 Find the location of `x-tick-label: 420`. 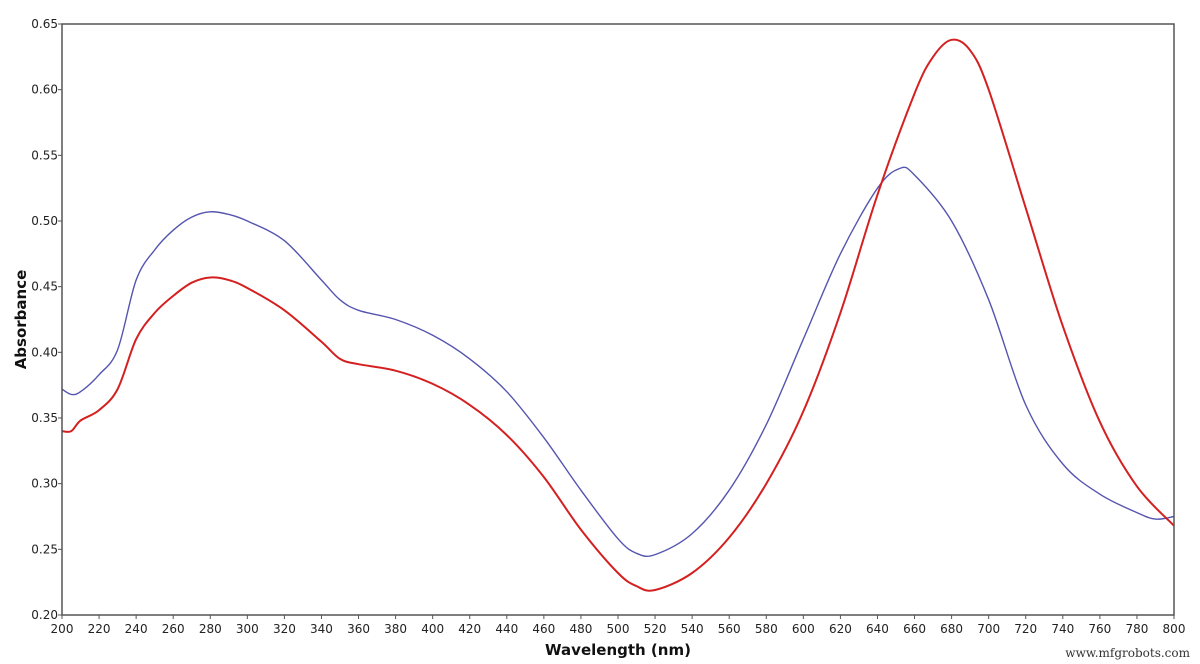

x-tick-label: 420 is located at coordinates (469, 629).